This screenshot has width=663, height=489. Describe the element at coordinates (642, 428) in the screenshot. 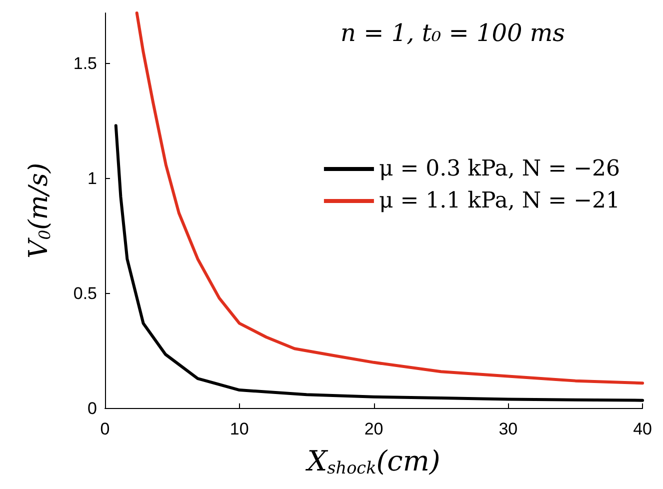

I see `x-tick-label: 40` at that location.